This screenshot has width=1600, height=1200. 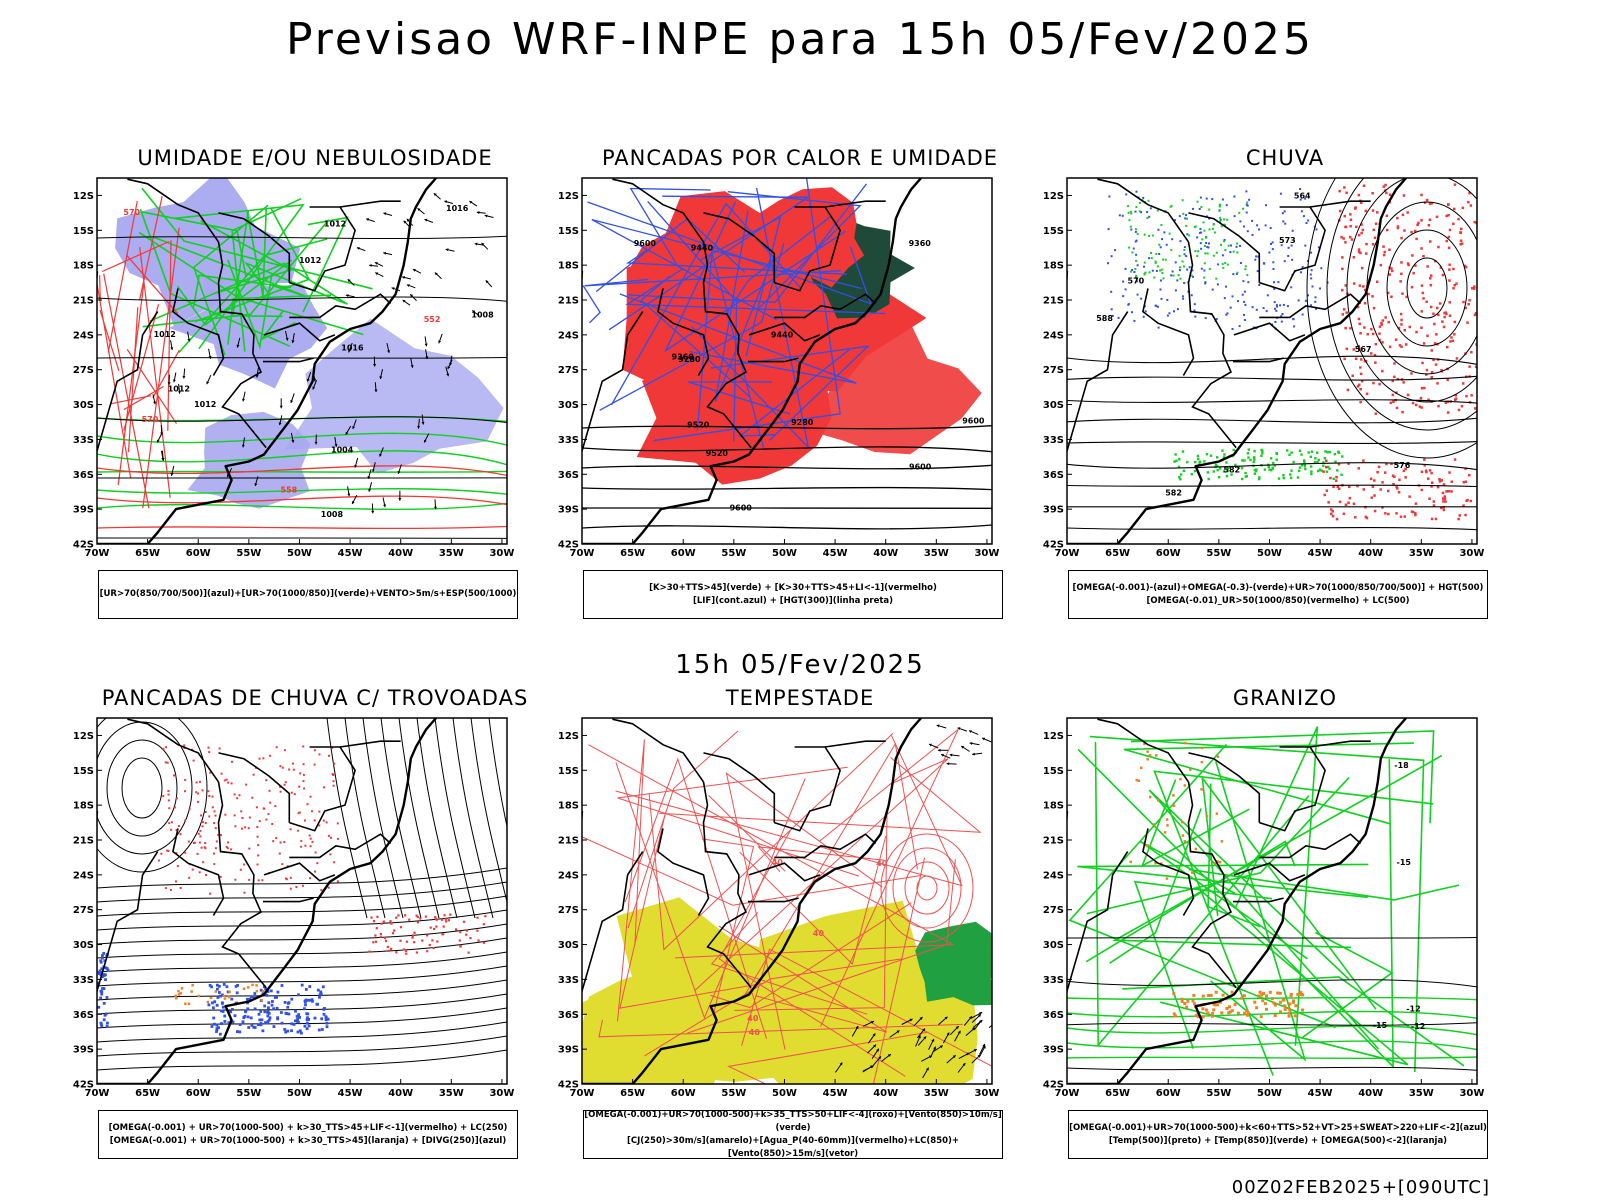 I want to click on contour-closed, so click(x=927, y=888).